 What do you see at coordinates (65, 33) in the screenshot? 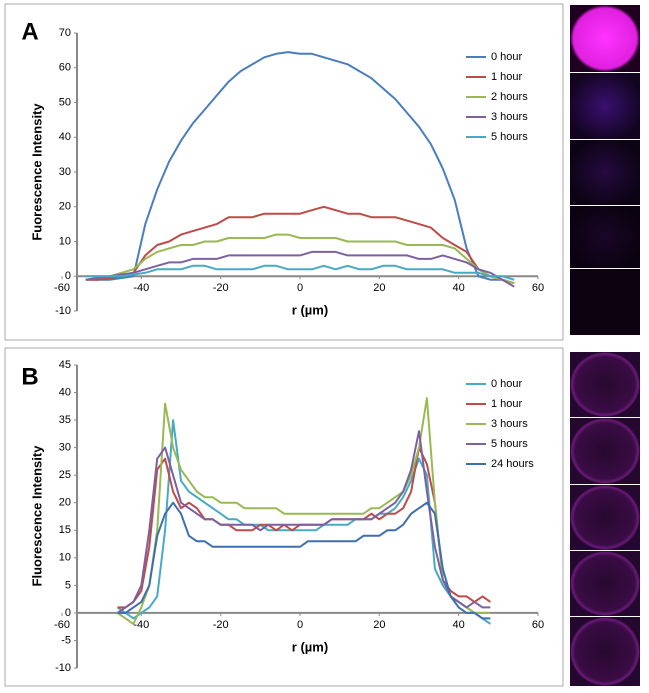
I see `y-tick-label: 70` at bounding box center [65, 33].